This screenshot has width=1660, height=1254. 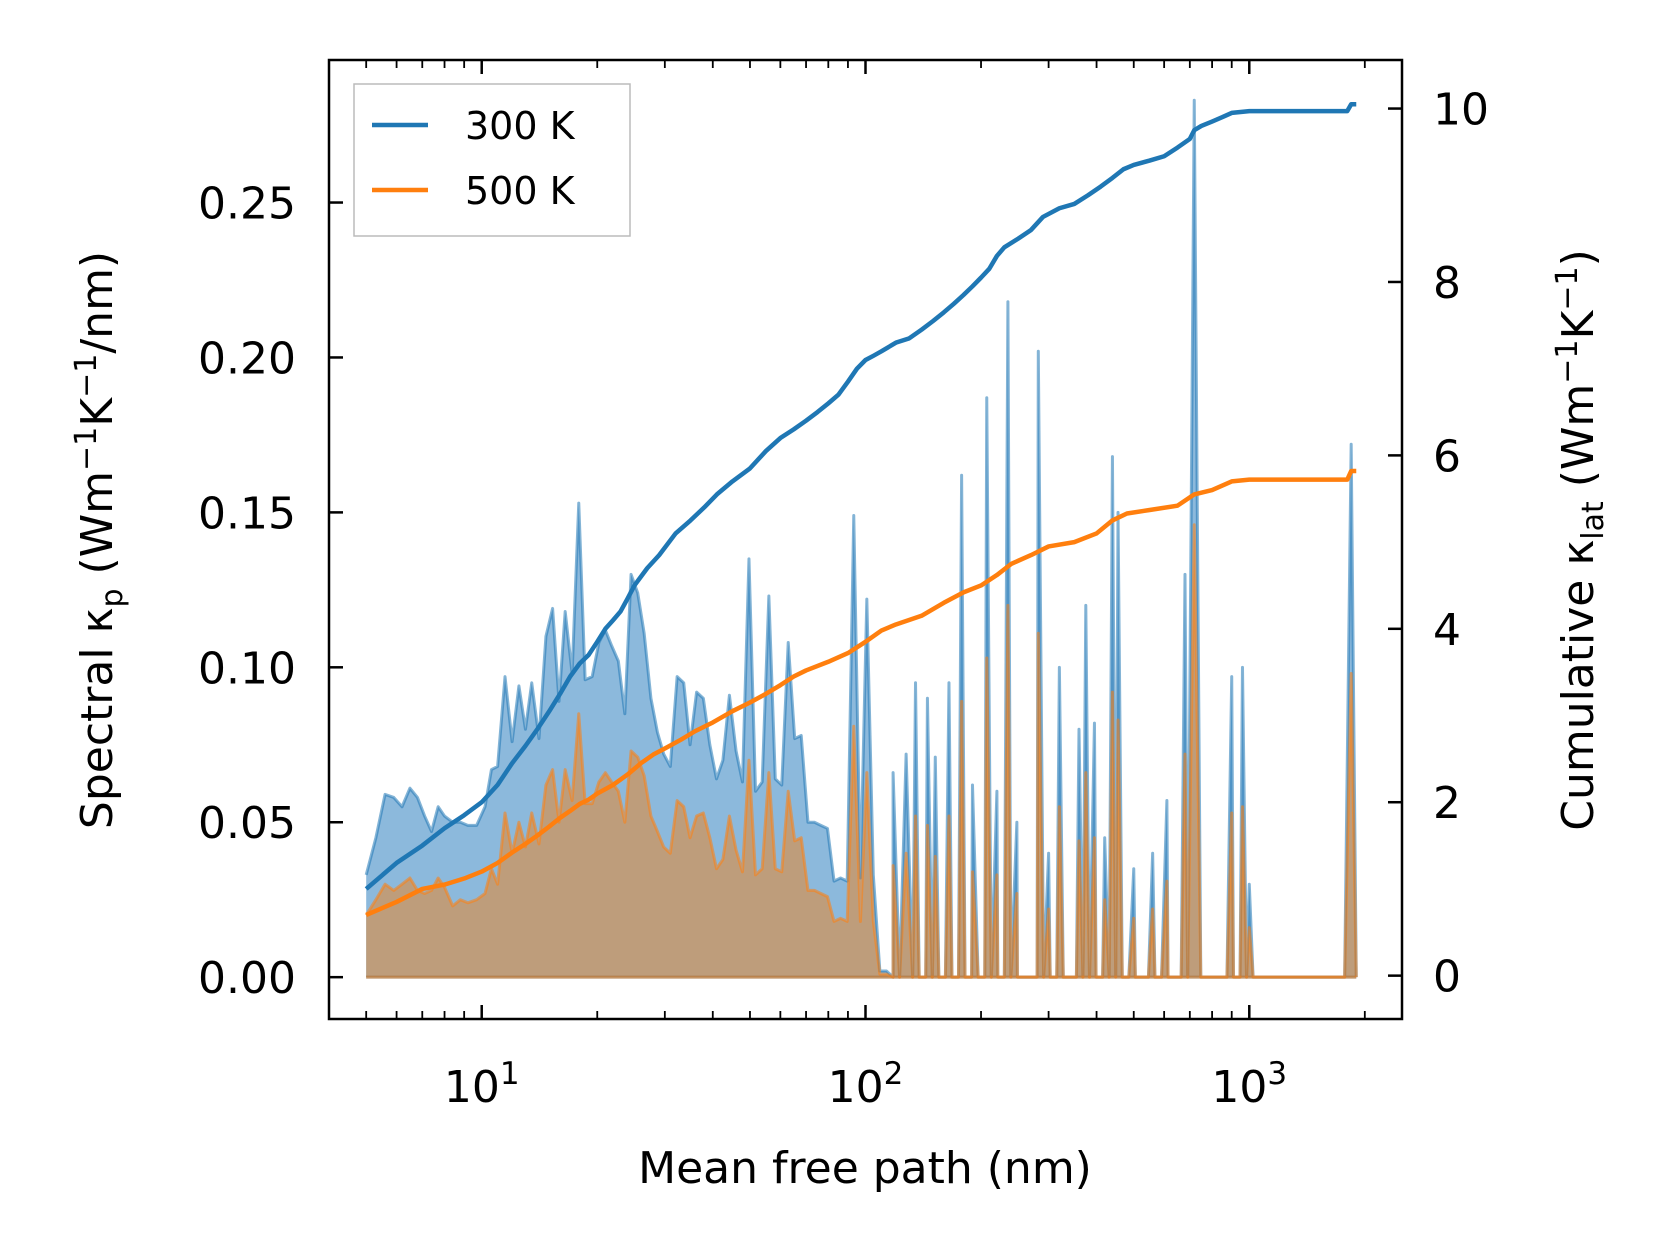 What do you see at coordinates (866, 1084) in the screenshot?
I see `x-tick-label: 10²` at bounding box center [866, 1084].